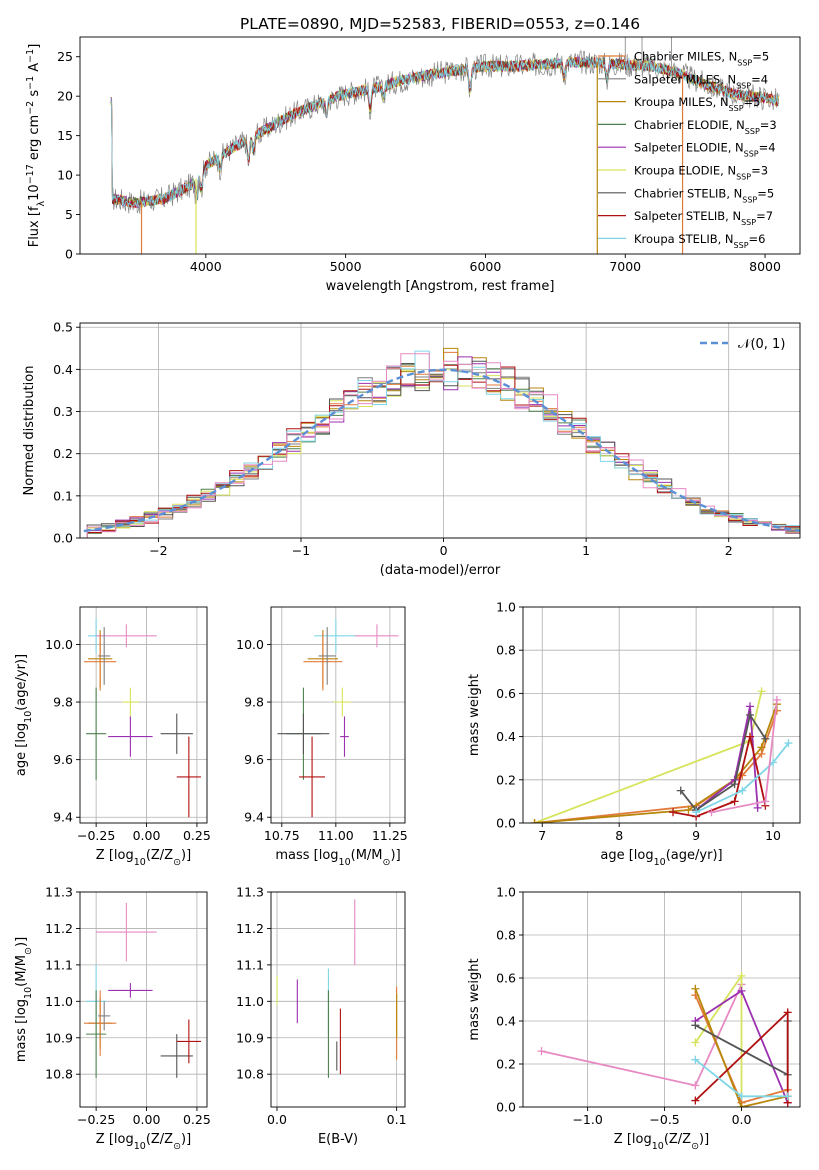 Image resolution: width=819 pixels, height=1170 pixels. I want to click on age_vs_Z-frame, so click(143, 715).